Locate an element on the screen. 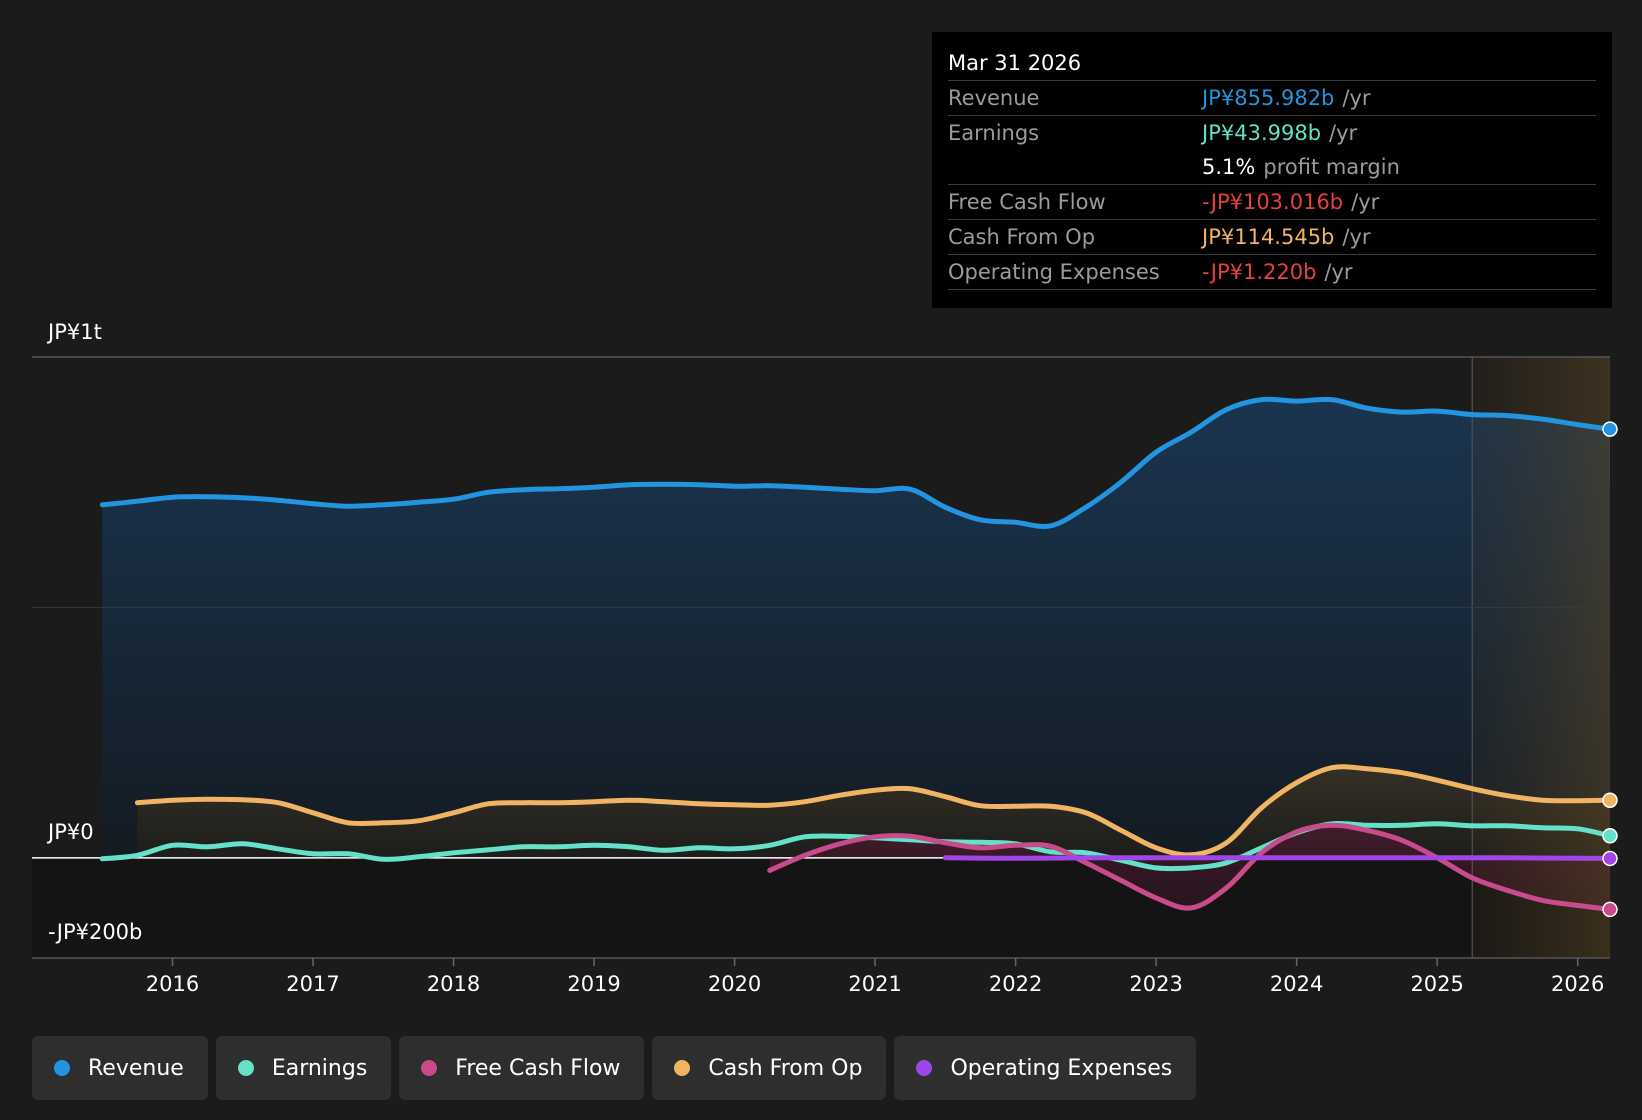 This screenshot has height=1120, width=1642. free-cash-flow-line is located at coordinates (1190, 867).